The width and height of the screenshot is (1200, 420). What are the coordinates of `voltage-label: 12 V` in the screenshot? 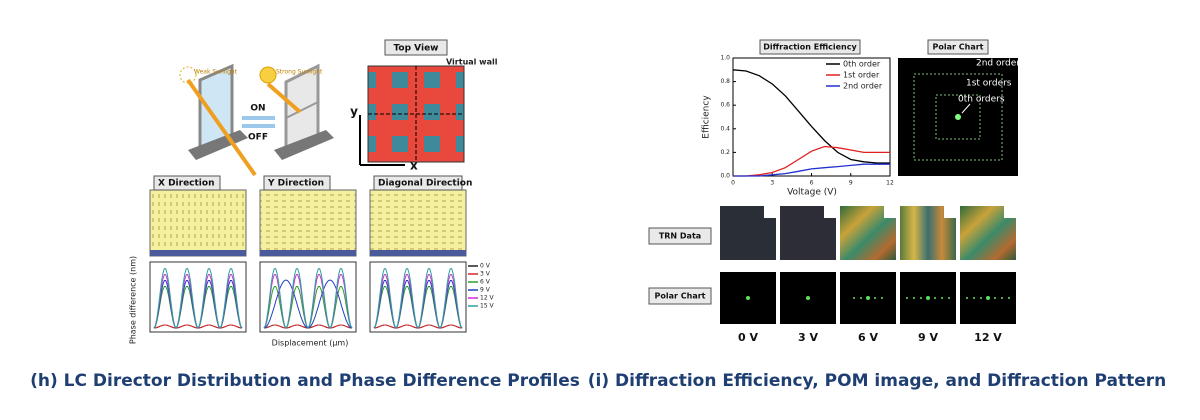 It's located at (988, 337).